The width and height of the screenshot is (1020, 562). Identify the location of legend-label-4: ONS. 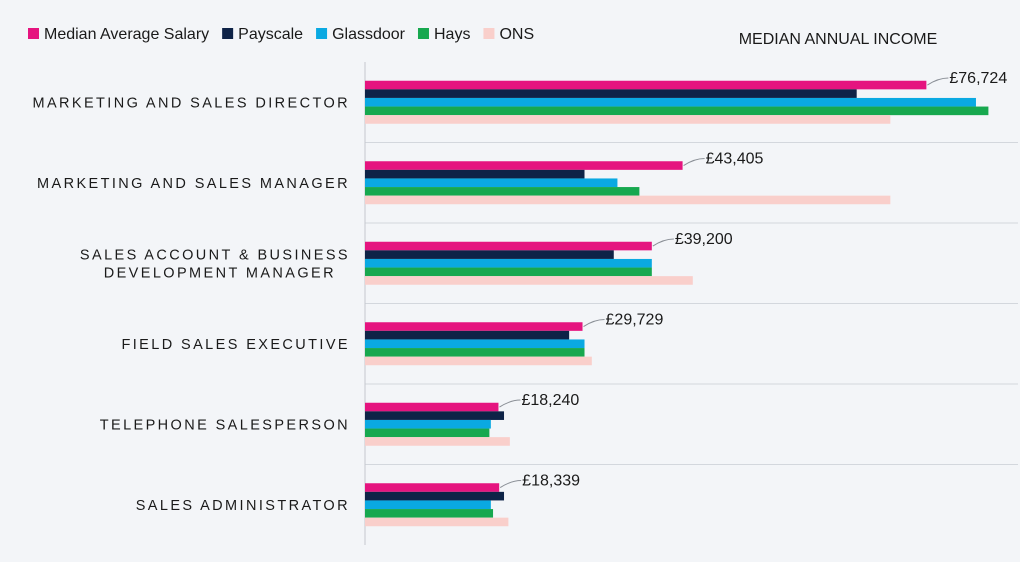
(516, 34).